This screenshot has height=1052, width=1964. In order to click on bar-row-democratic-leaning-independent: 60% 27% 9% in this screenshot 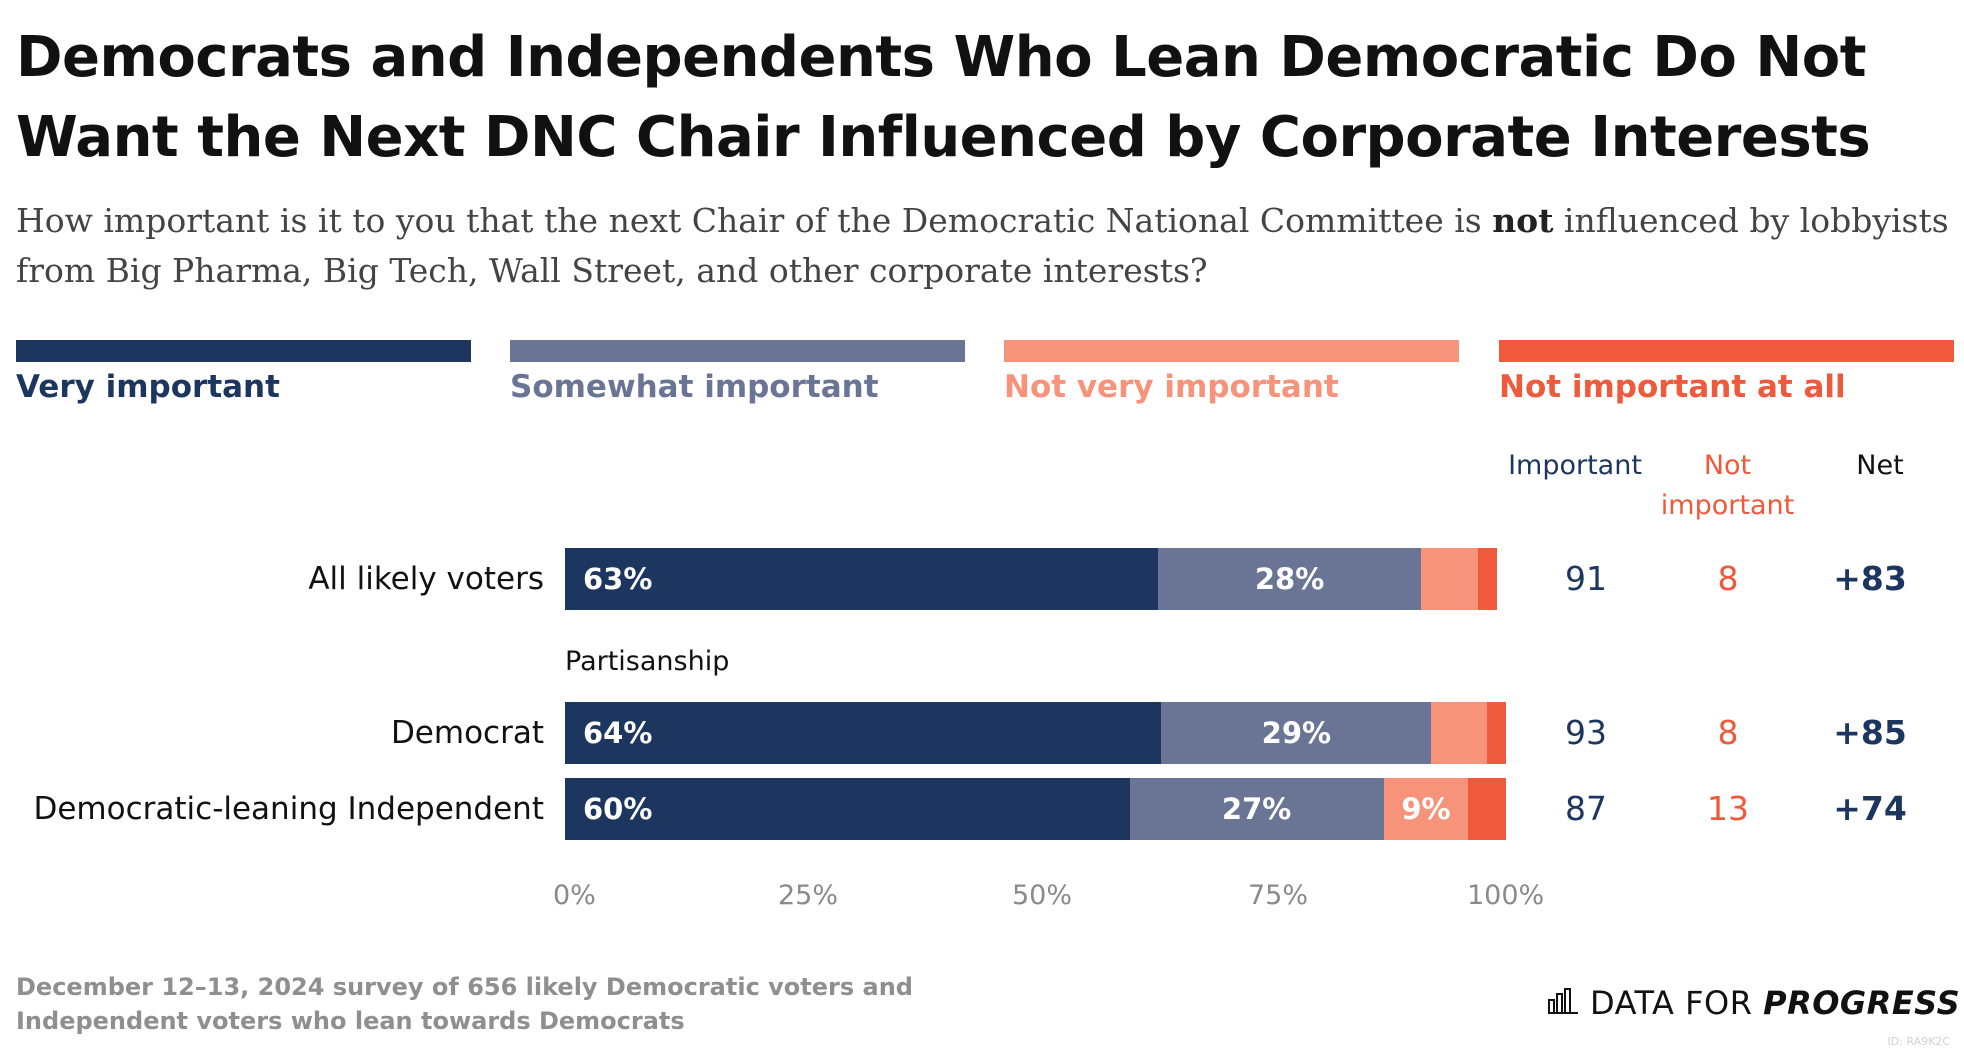, I will do `click(1035, 809)`.